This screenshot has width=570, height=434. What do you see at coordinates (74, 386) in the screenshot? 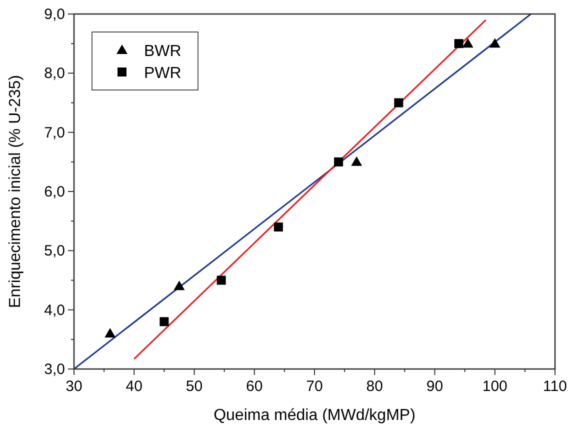
I see `x-tick-label: 30` at bounding box center [74, 386].